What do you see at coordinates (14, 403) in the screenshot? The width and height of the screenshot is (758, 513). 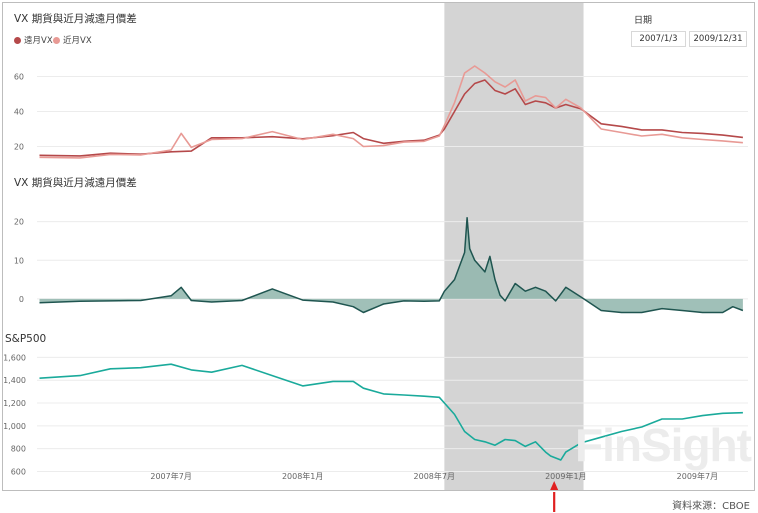 I see `y-tick-label: 1,200` at bounding box center [14, 403].